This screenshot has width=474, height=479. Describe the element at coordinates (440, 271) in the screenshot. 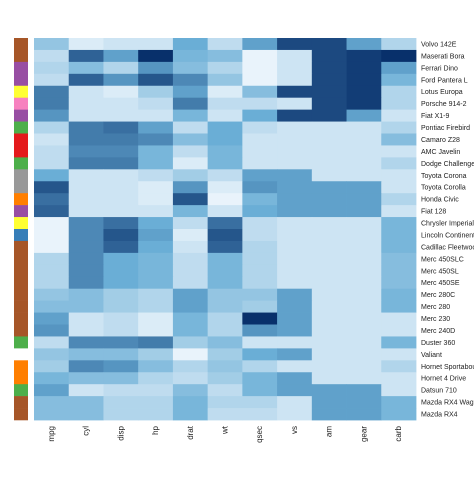

I see `row-label: Merc 450SL` at that location.